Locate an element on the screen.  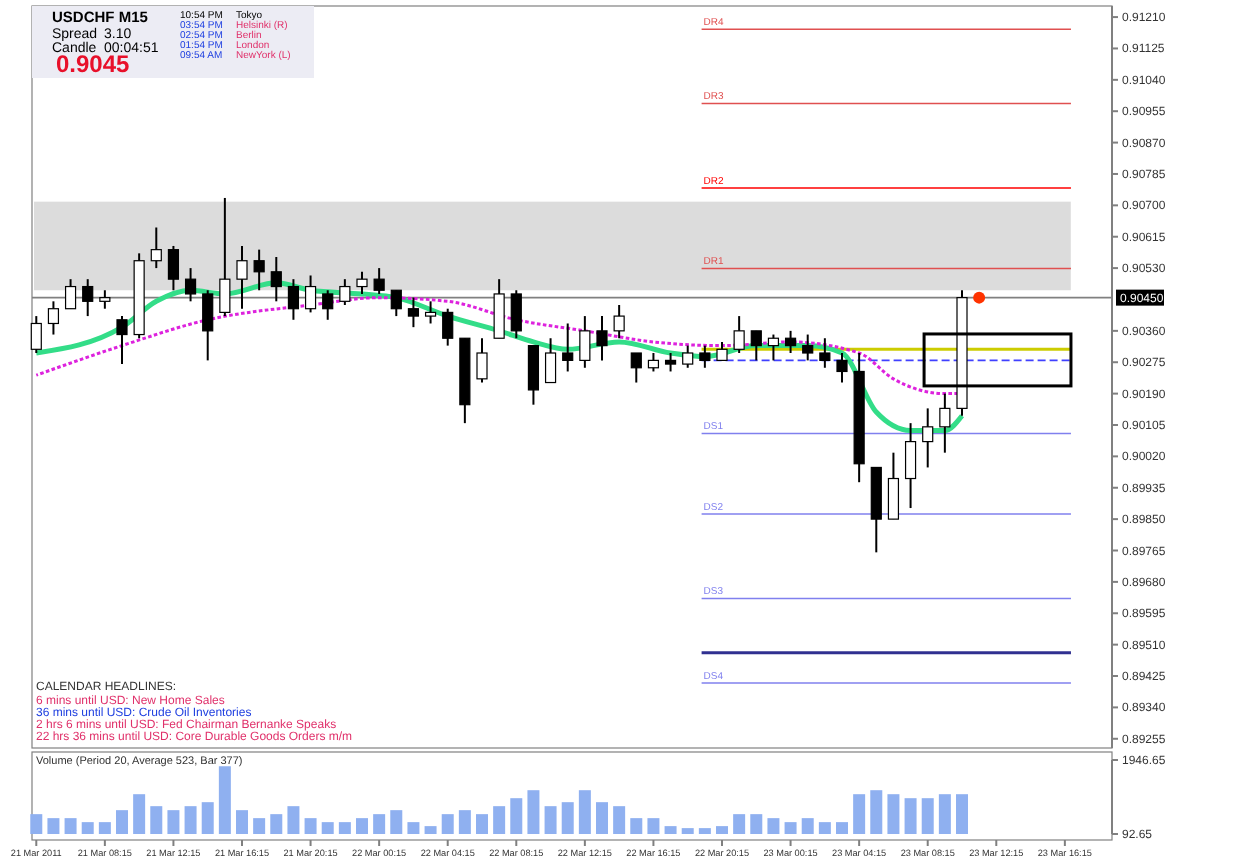
annotation: 0.9045 is located at coordinates (93, 64).